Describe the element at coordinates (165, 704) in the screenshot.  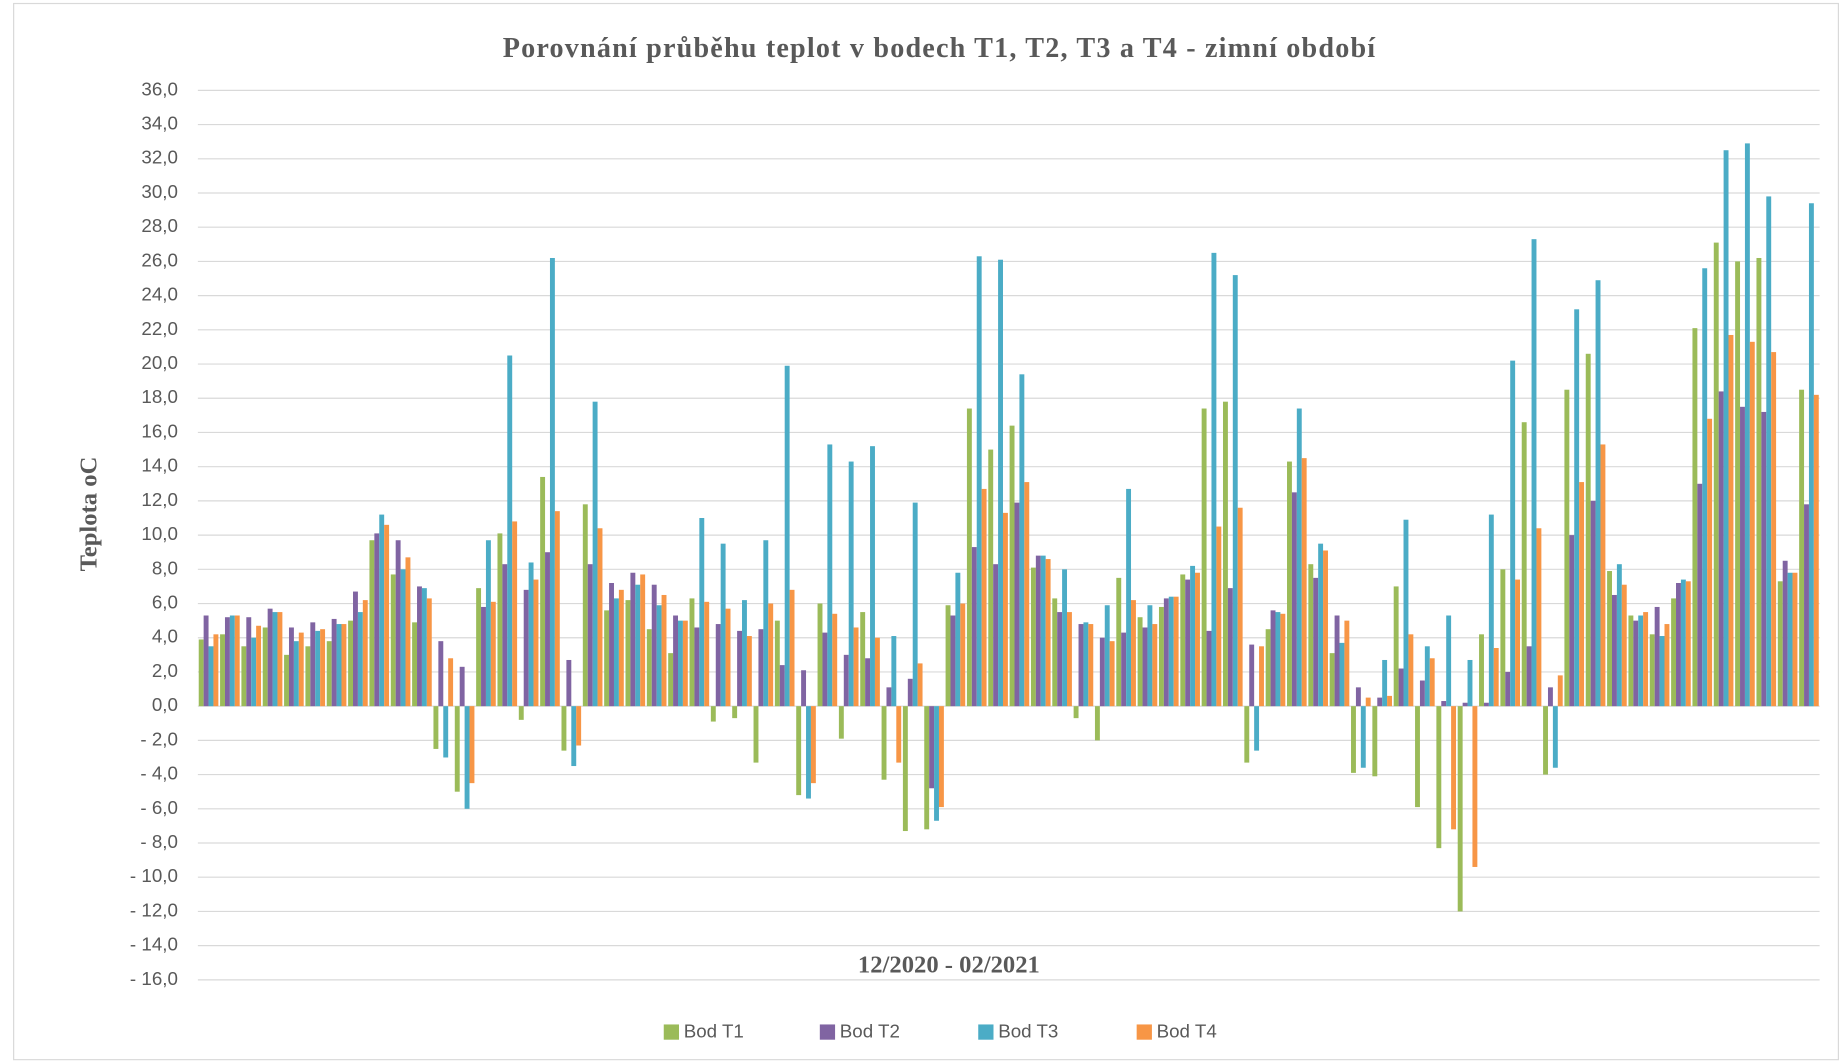
I see `y-tick-label: 0,0` at that location.